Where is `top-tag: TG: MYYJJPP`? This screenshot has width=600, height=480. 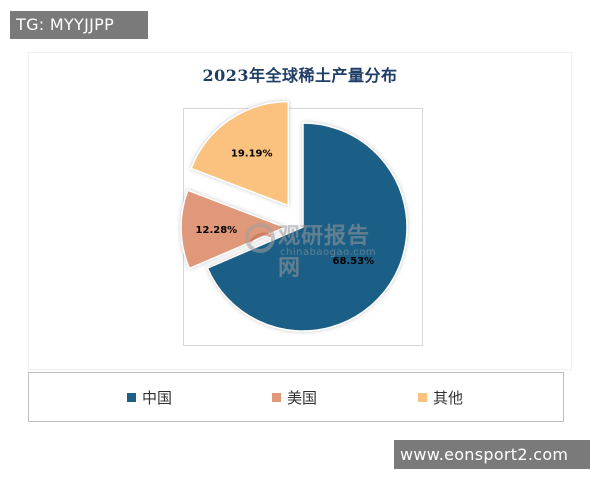
top-tag: TG: MYYJJPP is located at coordinates (79, 25).